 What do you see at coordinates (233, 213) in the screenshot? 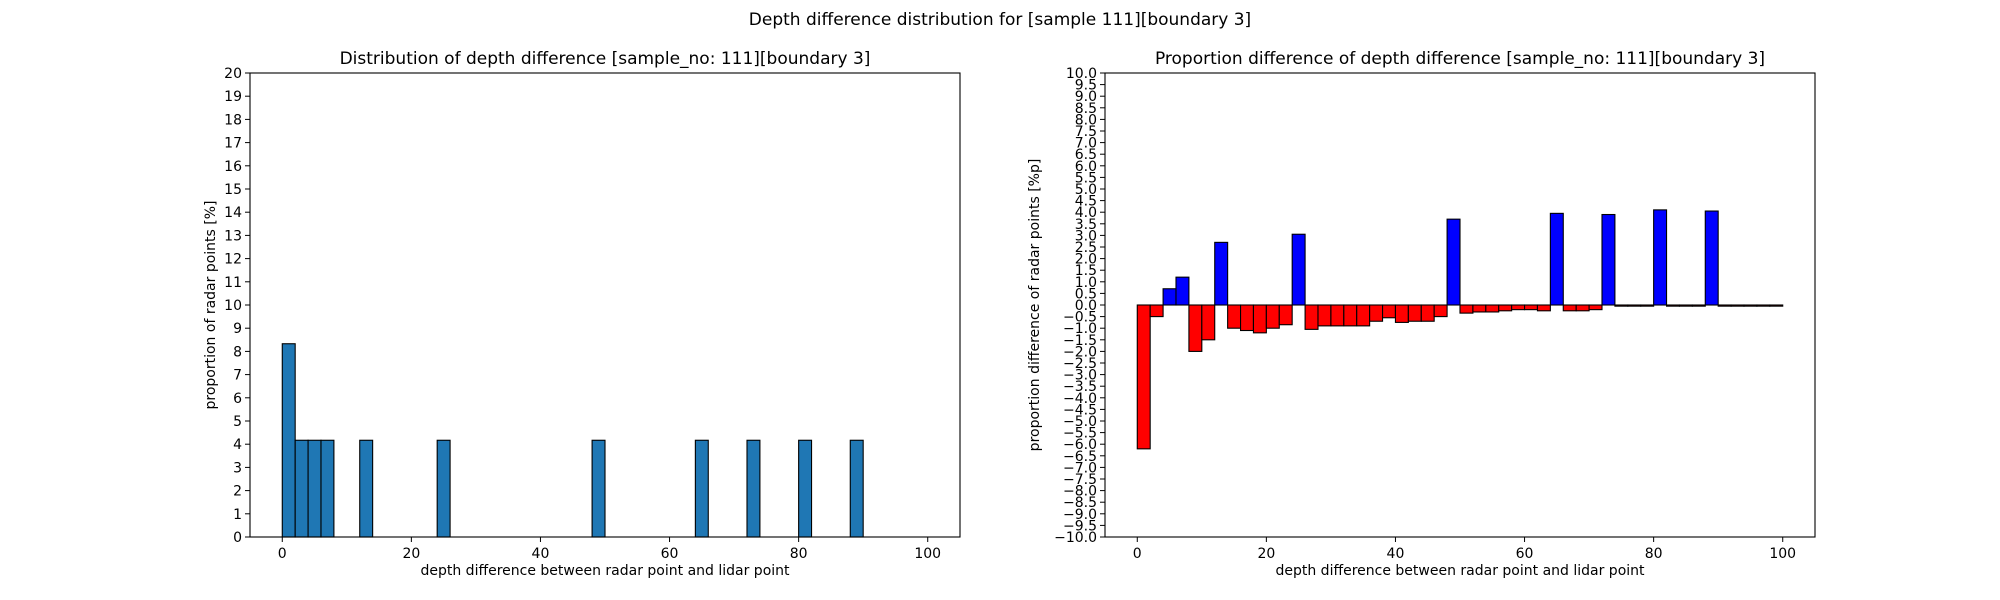
I see `chart-left-ytick-label: 14` at bounding box center [233, 213].